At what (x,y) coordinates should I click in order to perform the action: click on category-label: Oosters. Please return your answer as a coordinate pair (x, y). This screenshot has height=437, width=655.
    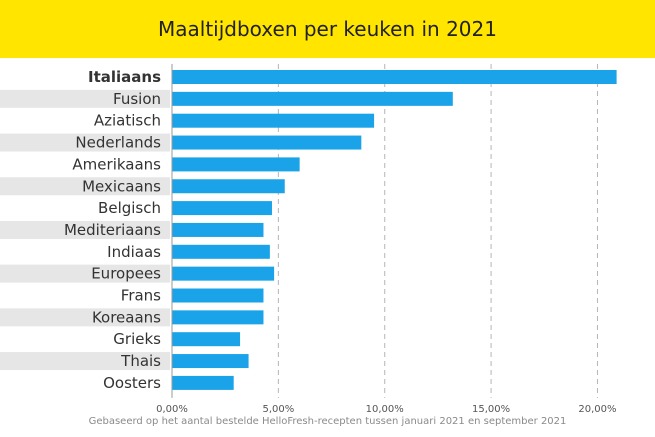
    Looking at the image, I should click on (132, 383).